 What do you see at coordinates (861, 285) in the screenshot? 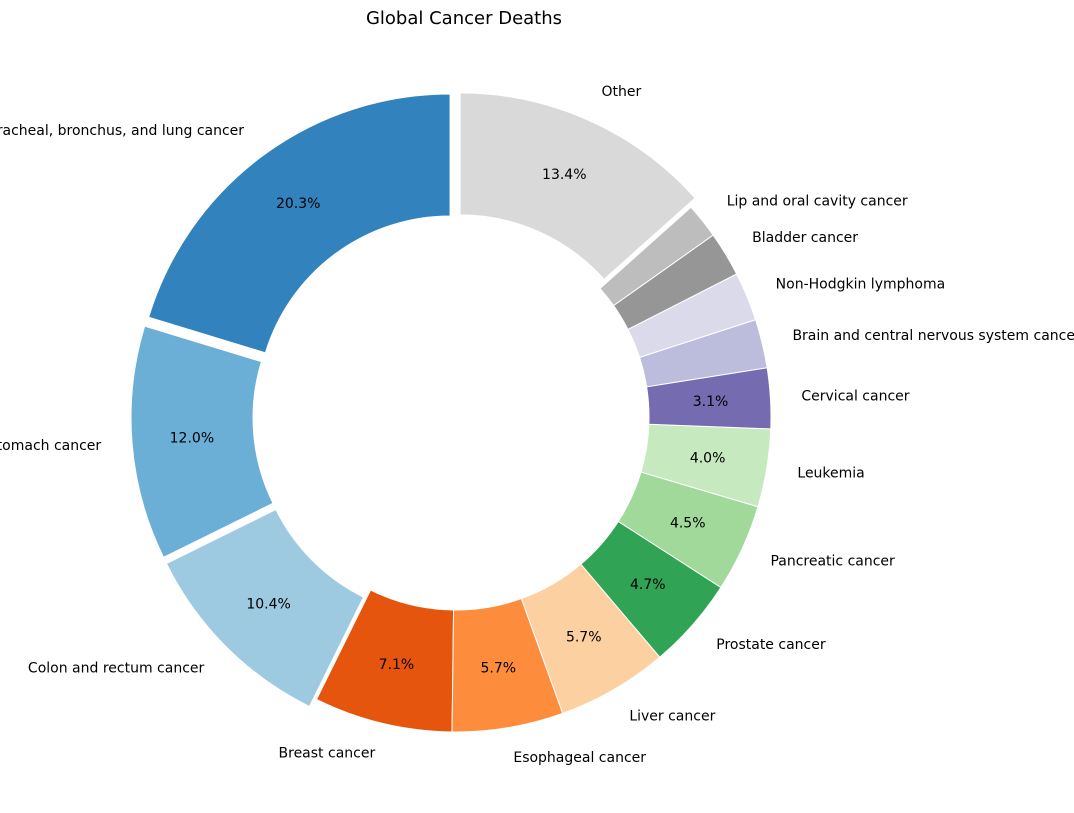
I see `category-label-11: Non-Hodgkin lymphoma` at bounding box center [861, 285].